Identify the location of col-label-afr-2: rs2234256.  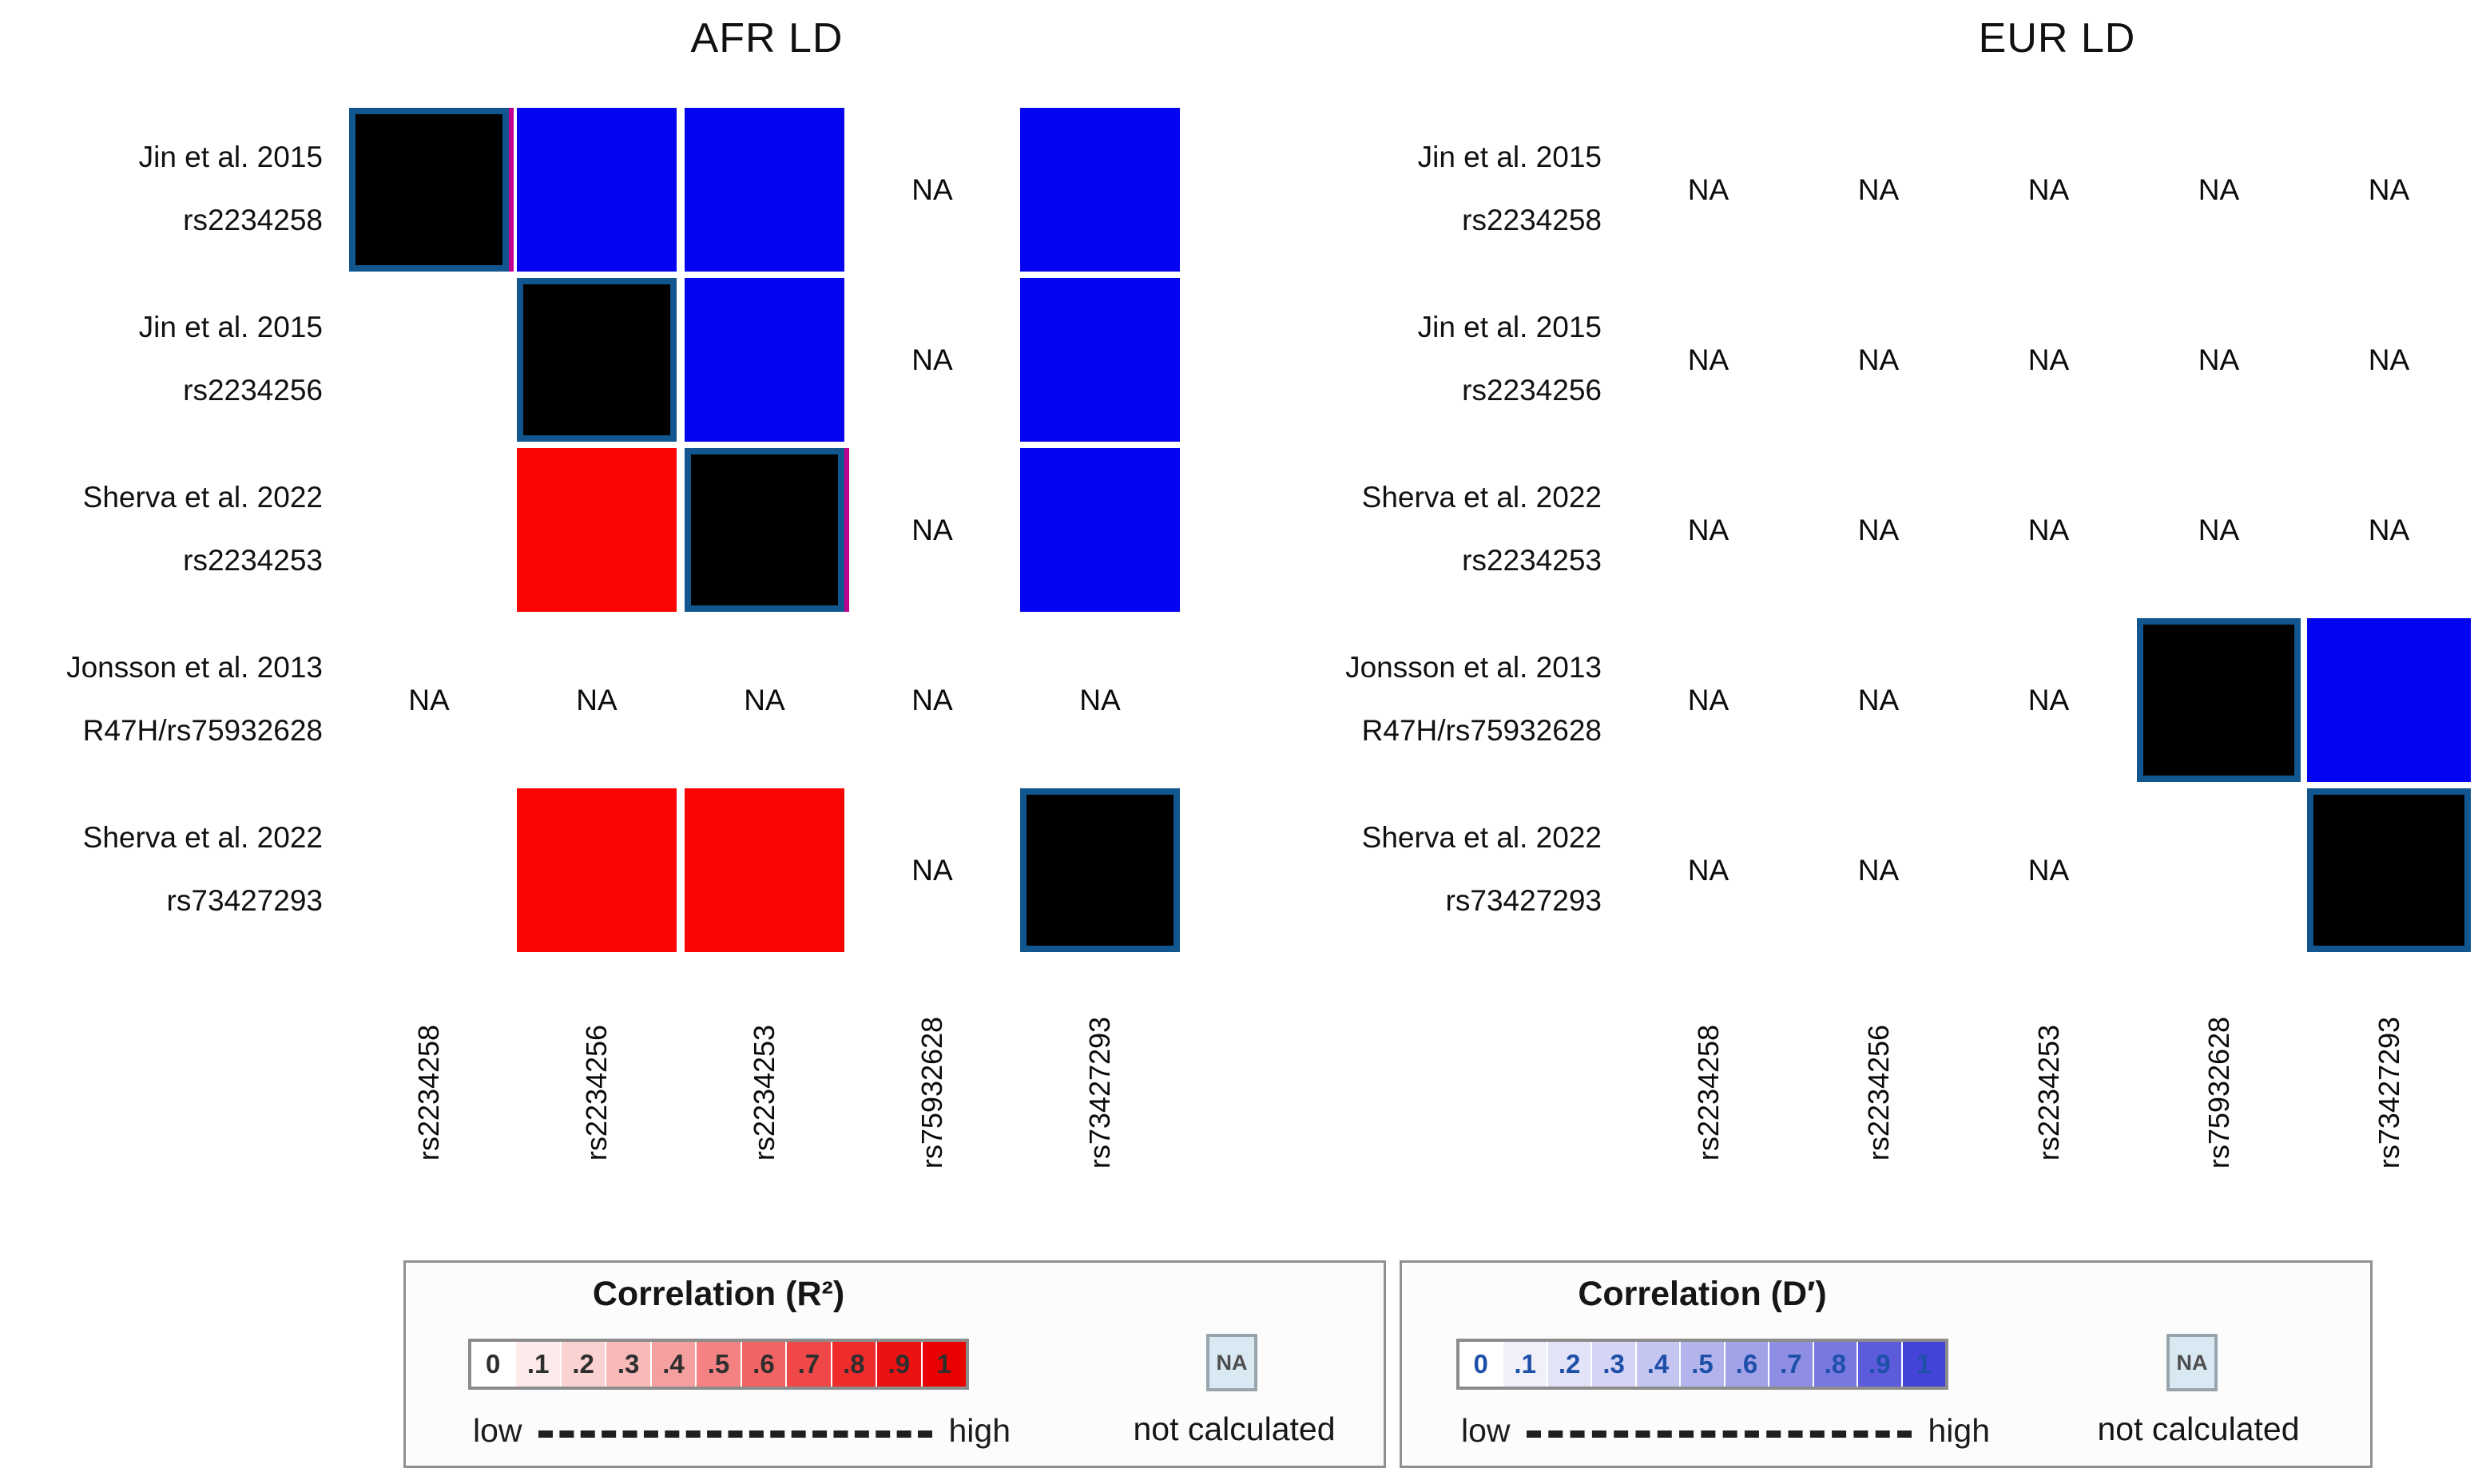
(596, 1092).